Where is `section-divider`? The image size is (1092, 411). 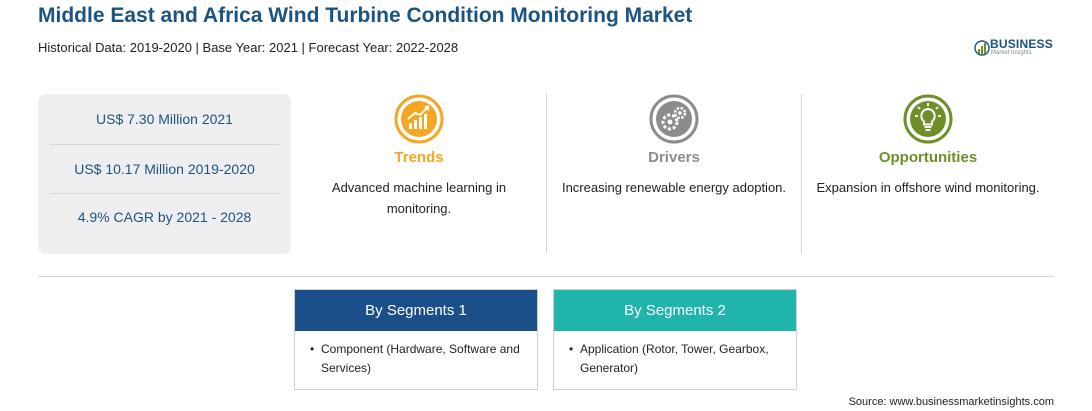
section-divider is located at coordinates (546, 276).